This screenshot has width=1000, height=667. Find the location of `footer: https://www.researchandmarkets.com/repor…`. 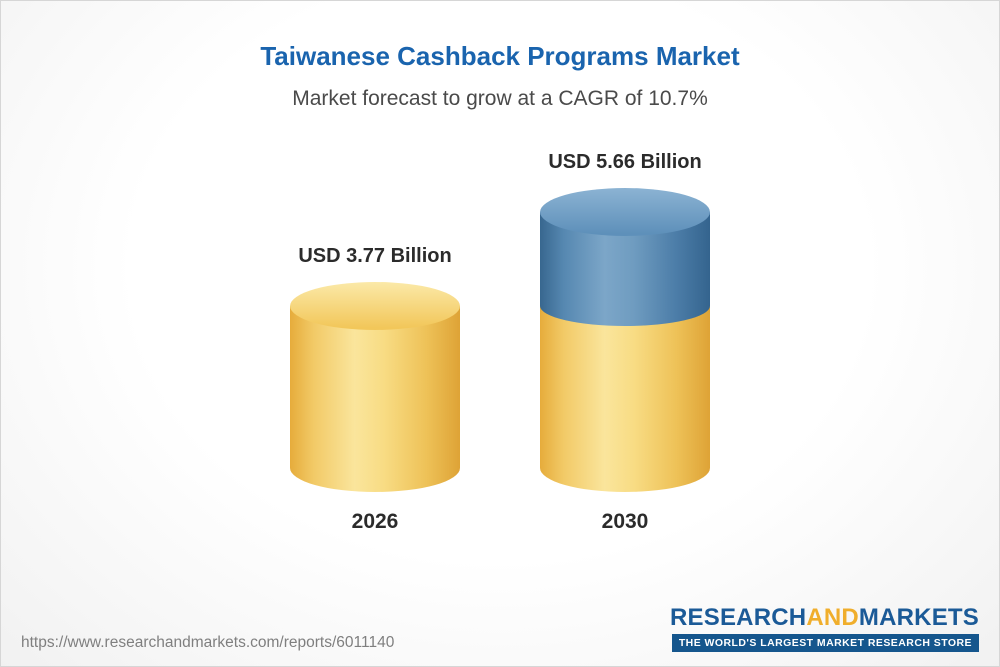

footer: https://www.researchandmarkets.com/repor… is located at coordinates (500, 636).